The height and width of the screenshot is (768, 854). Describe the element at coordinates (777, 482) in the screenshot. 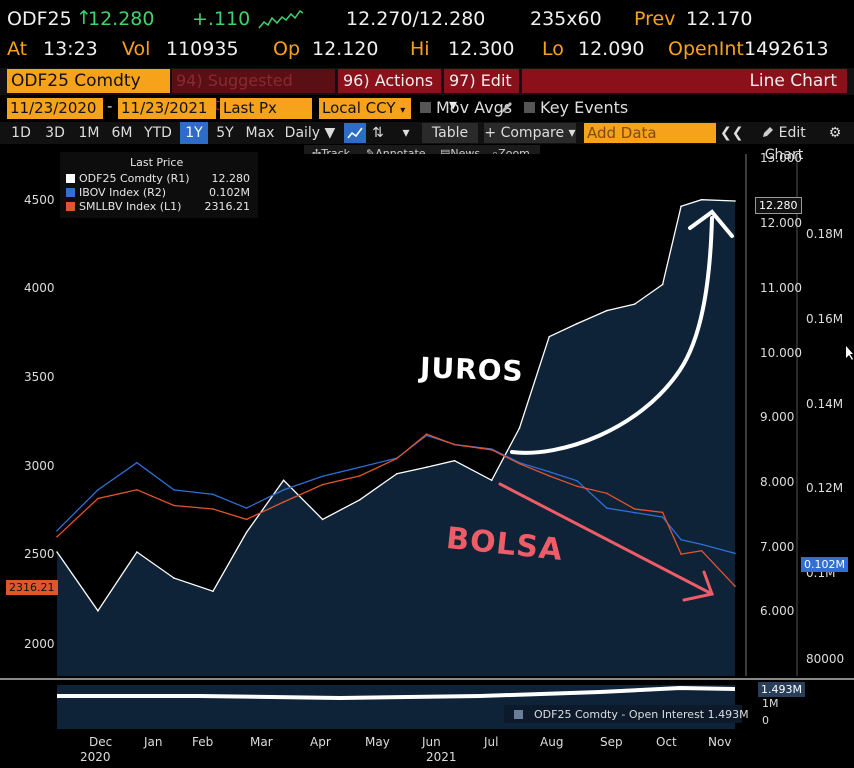

I see `right1-tick: 8.000` at that location.